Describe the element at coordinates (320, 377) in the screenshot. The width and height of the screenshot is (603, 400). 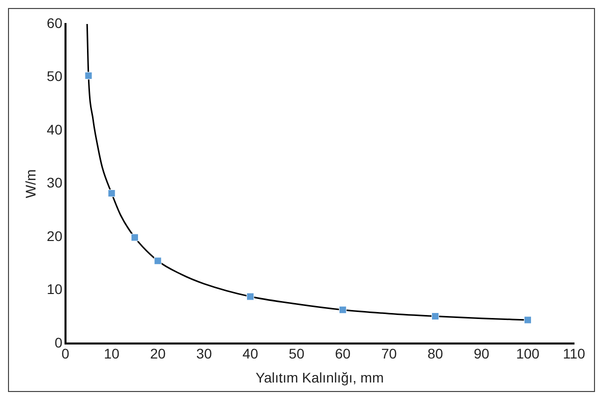
I see `x-axis-title: Yalıtım Kalınlığı, mm` at that location.